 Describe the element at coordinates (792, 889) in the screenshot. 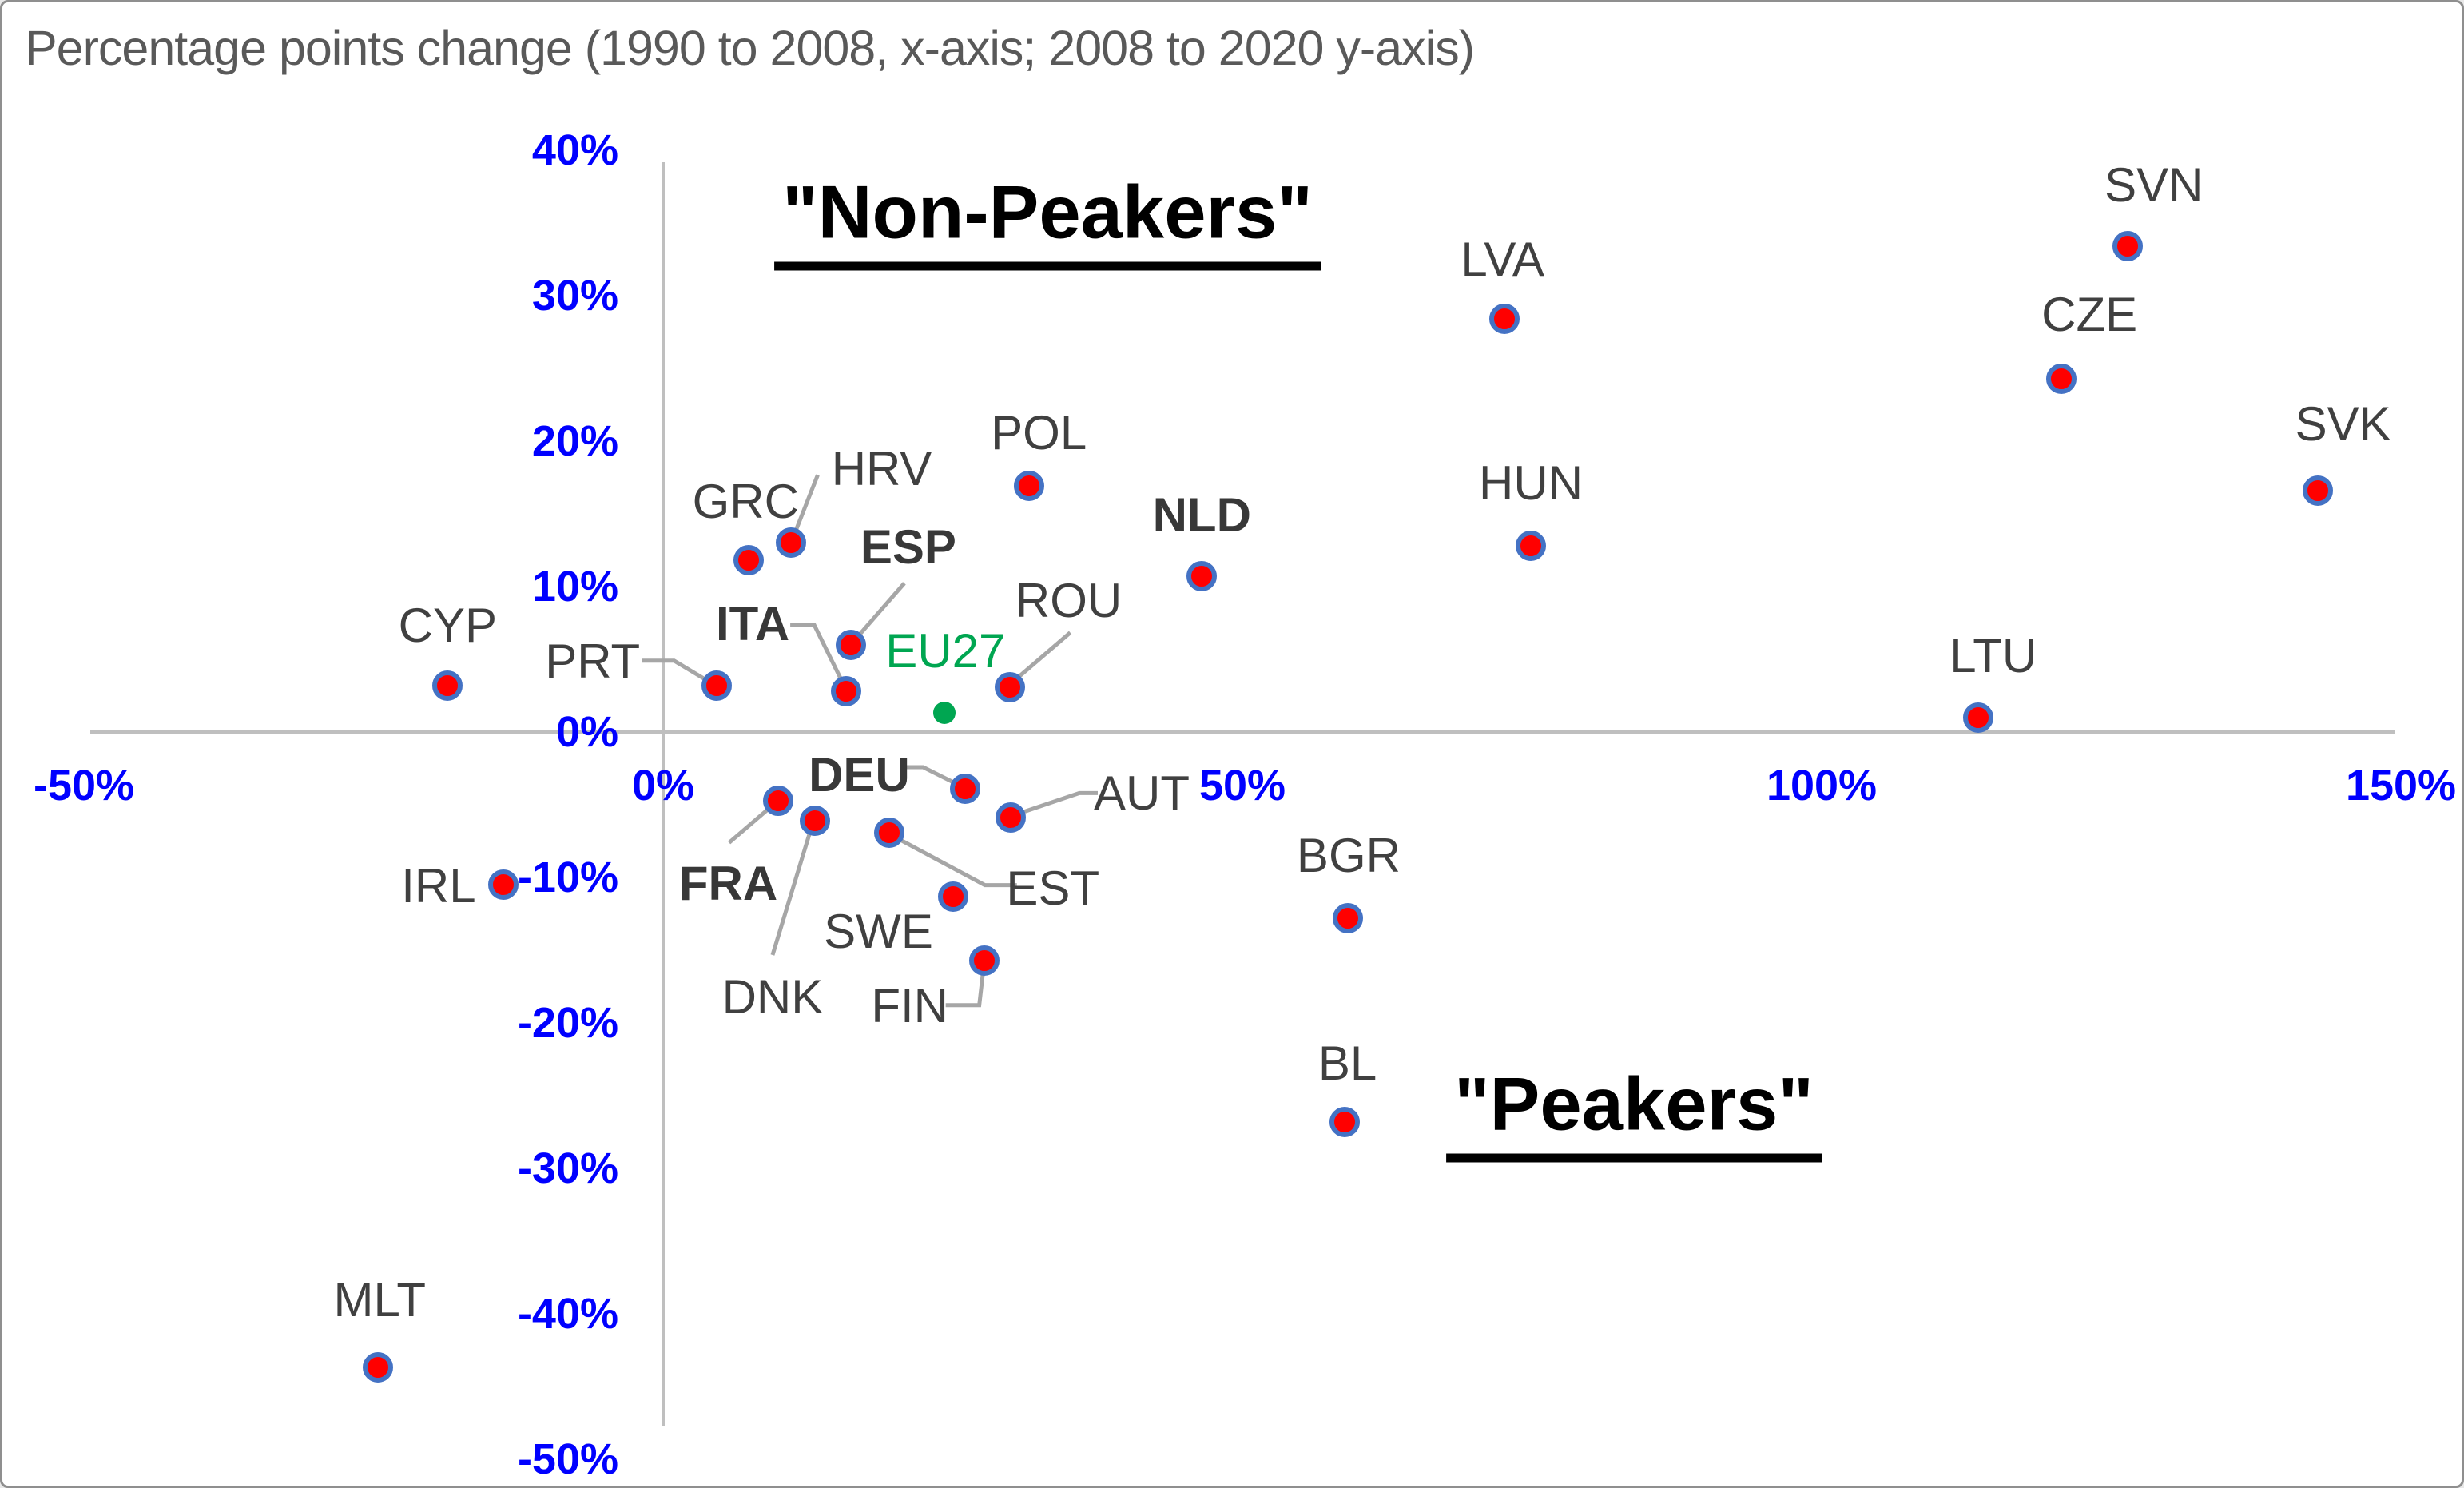

I see `leader-line-DNK` at that location.